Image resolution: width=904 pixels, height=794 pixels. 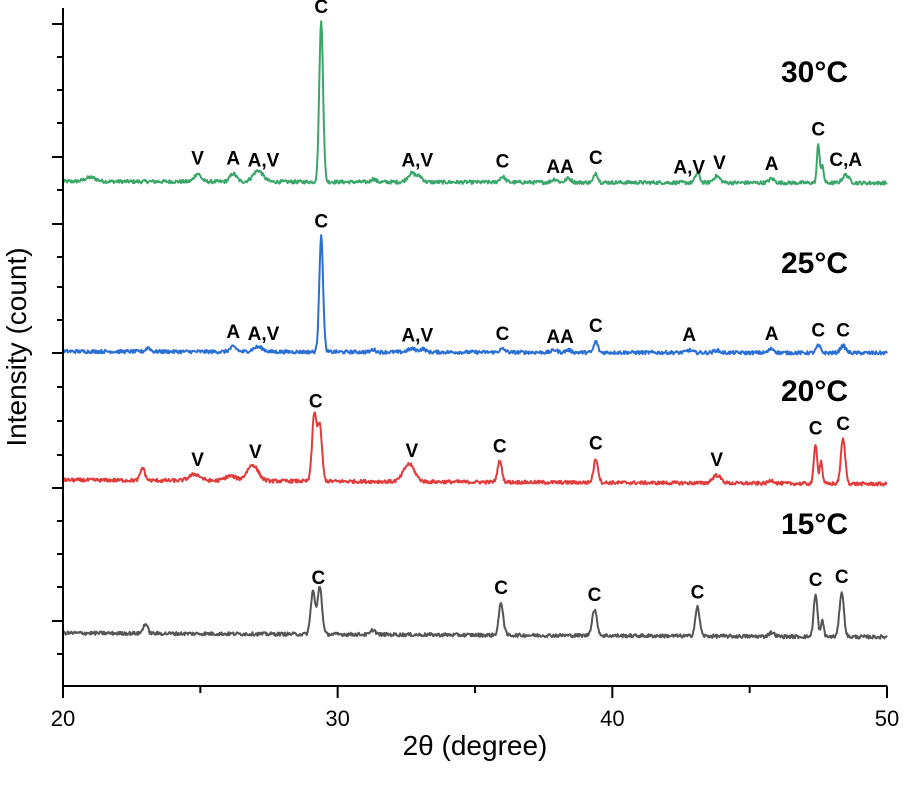 I want to click on temperature-label: 15°C, so click(x=814, y=524).